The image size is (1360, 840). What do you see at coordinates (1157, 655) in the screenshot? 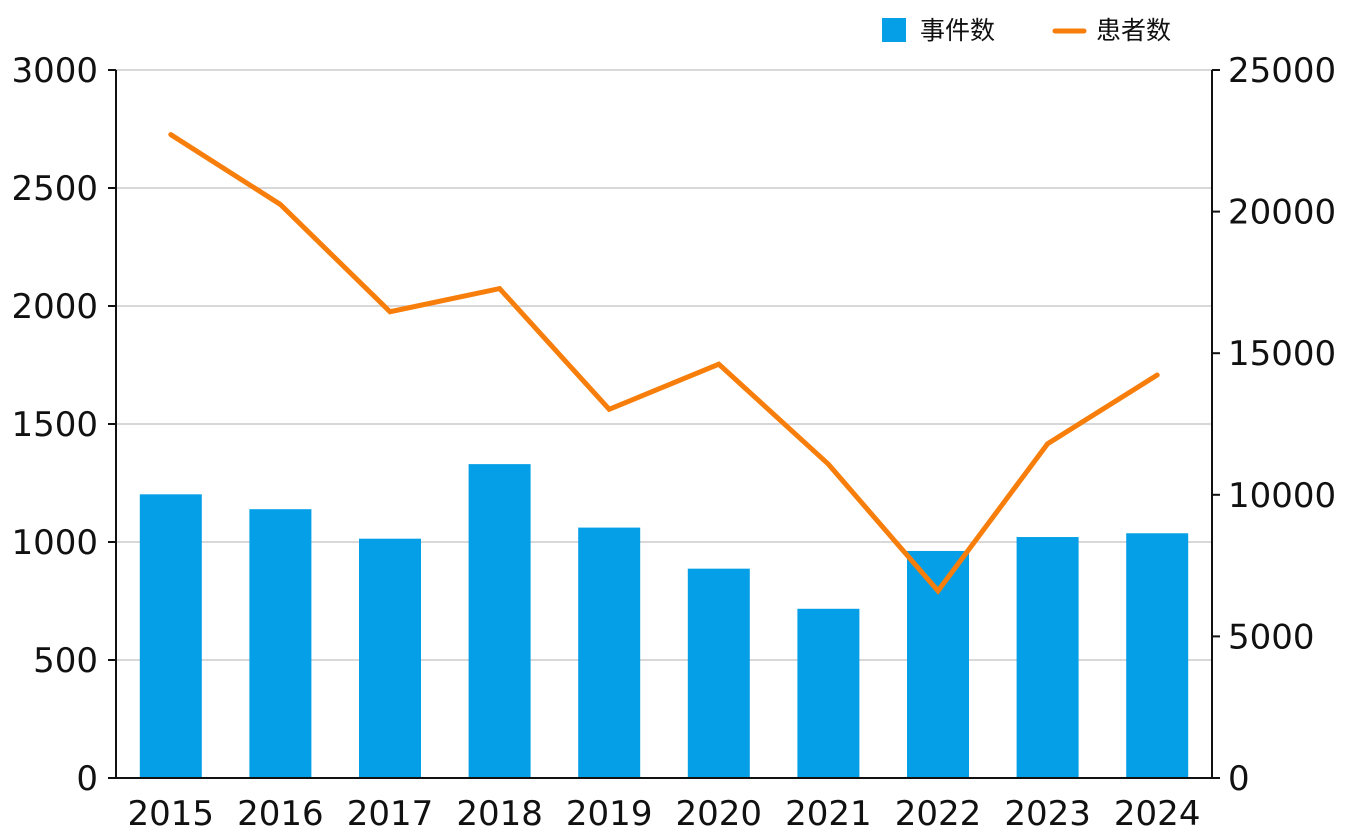
I see `bar-2024` at bounding box center [1157, 655].